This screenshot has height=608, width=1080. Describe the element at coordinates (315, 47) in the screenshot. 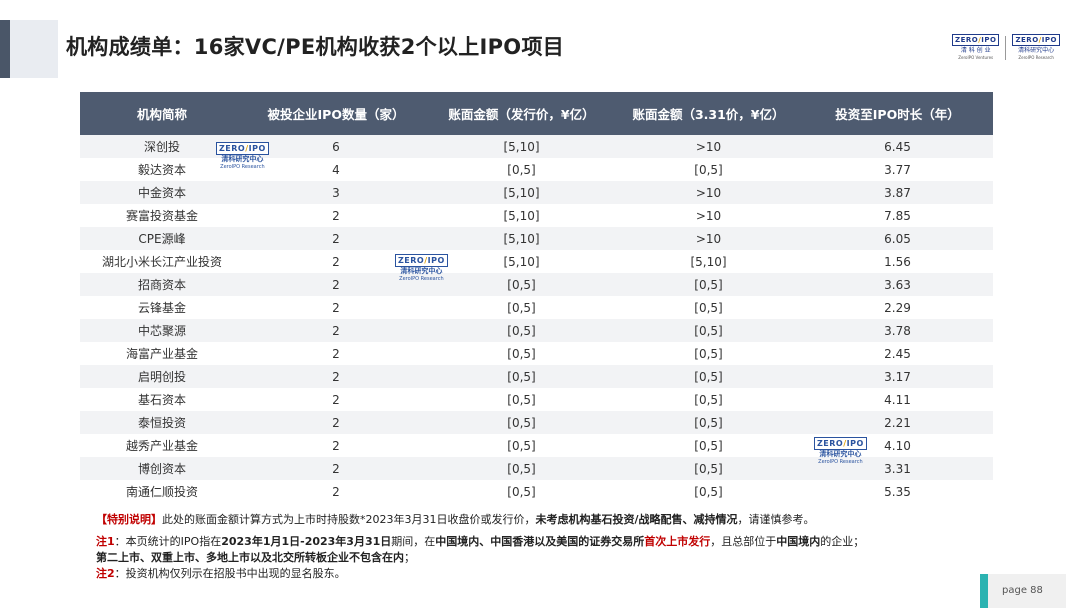

I see `page-title: 机构成绩单：16家VC/PE机构收获2个以上IPO项目` at that location.